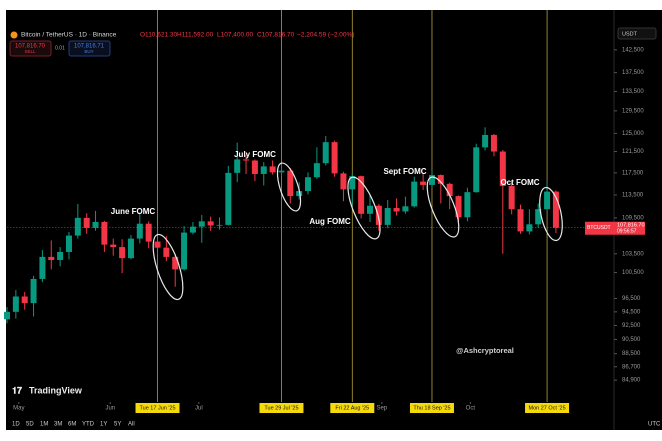  What do you see at coordinates (133, 211) in the screenshot?
I see `annotation: June FOMC` at bounding box center [133, 211].